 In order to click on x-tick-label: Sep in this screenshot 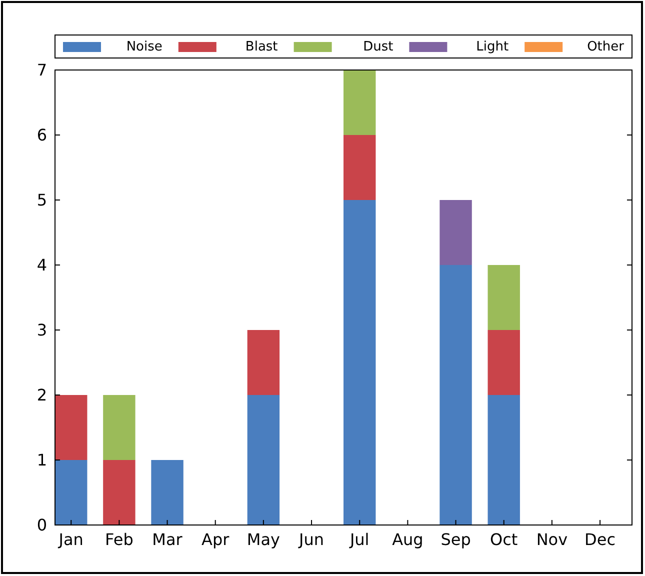, I will do `click(455, 539)`.